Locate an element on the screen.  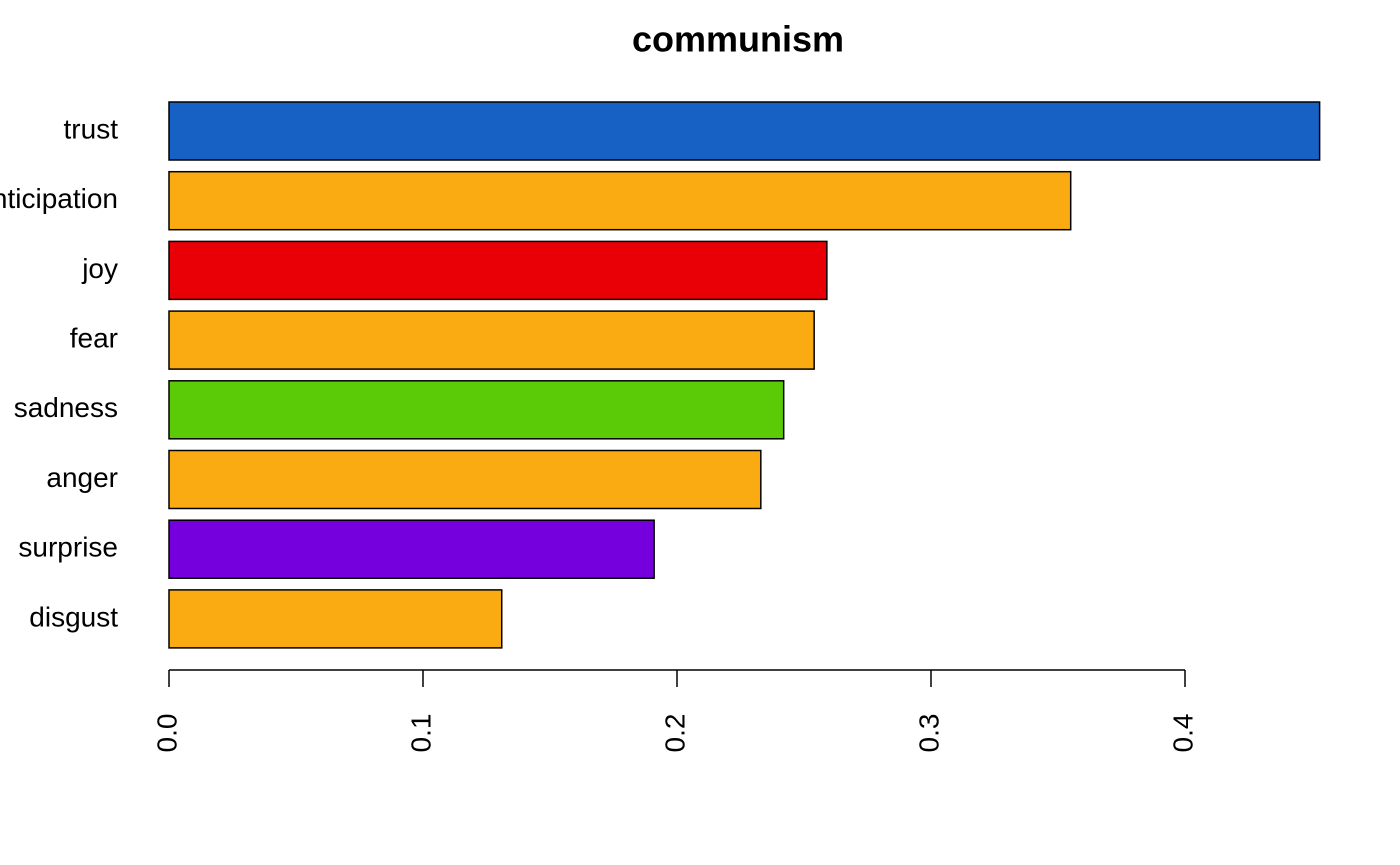
x-tick-label: 0.4 is located at coordinates (1182, 733).